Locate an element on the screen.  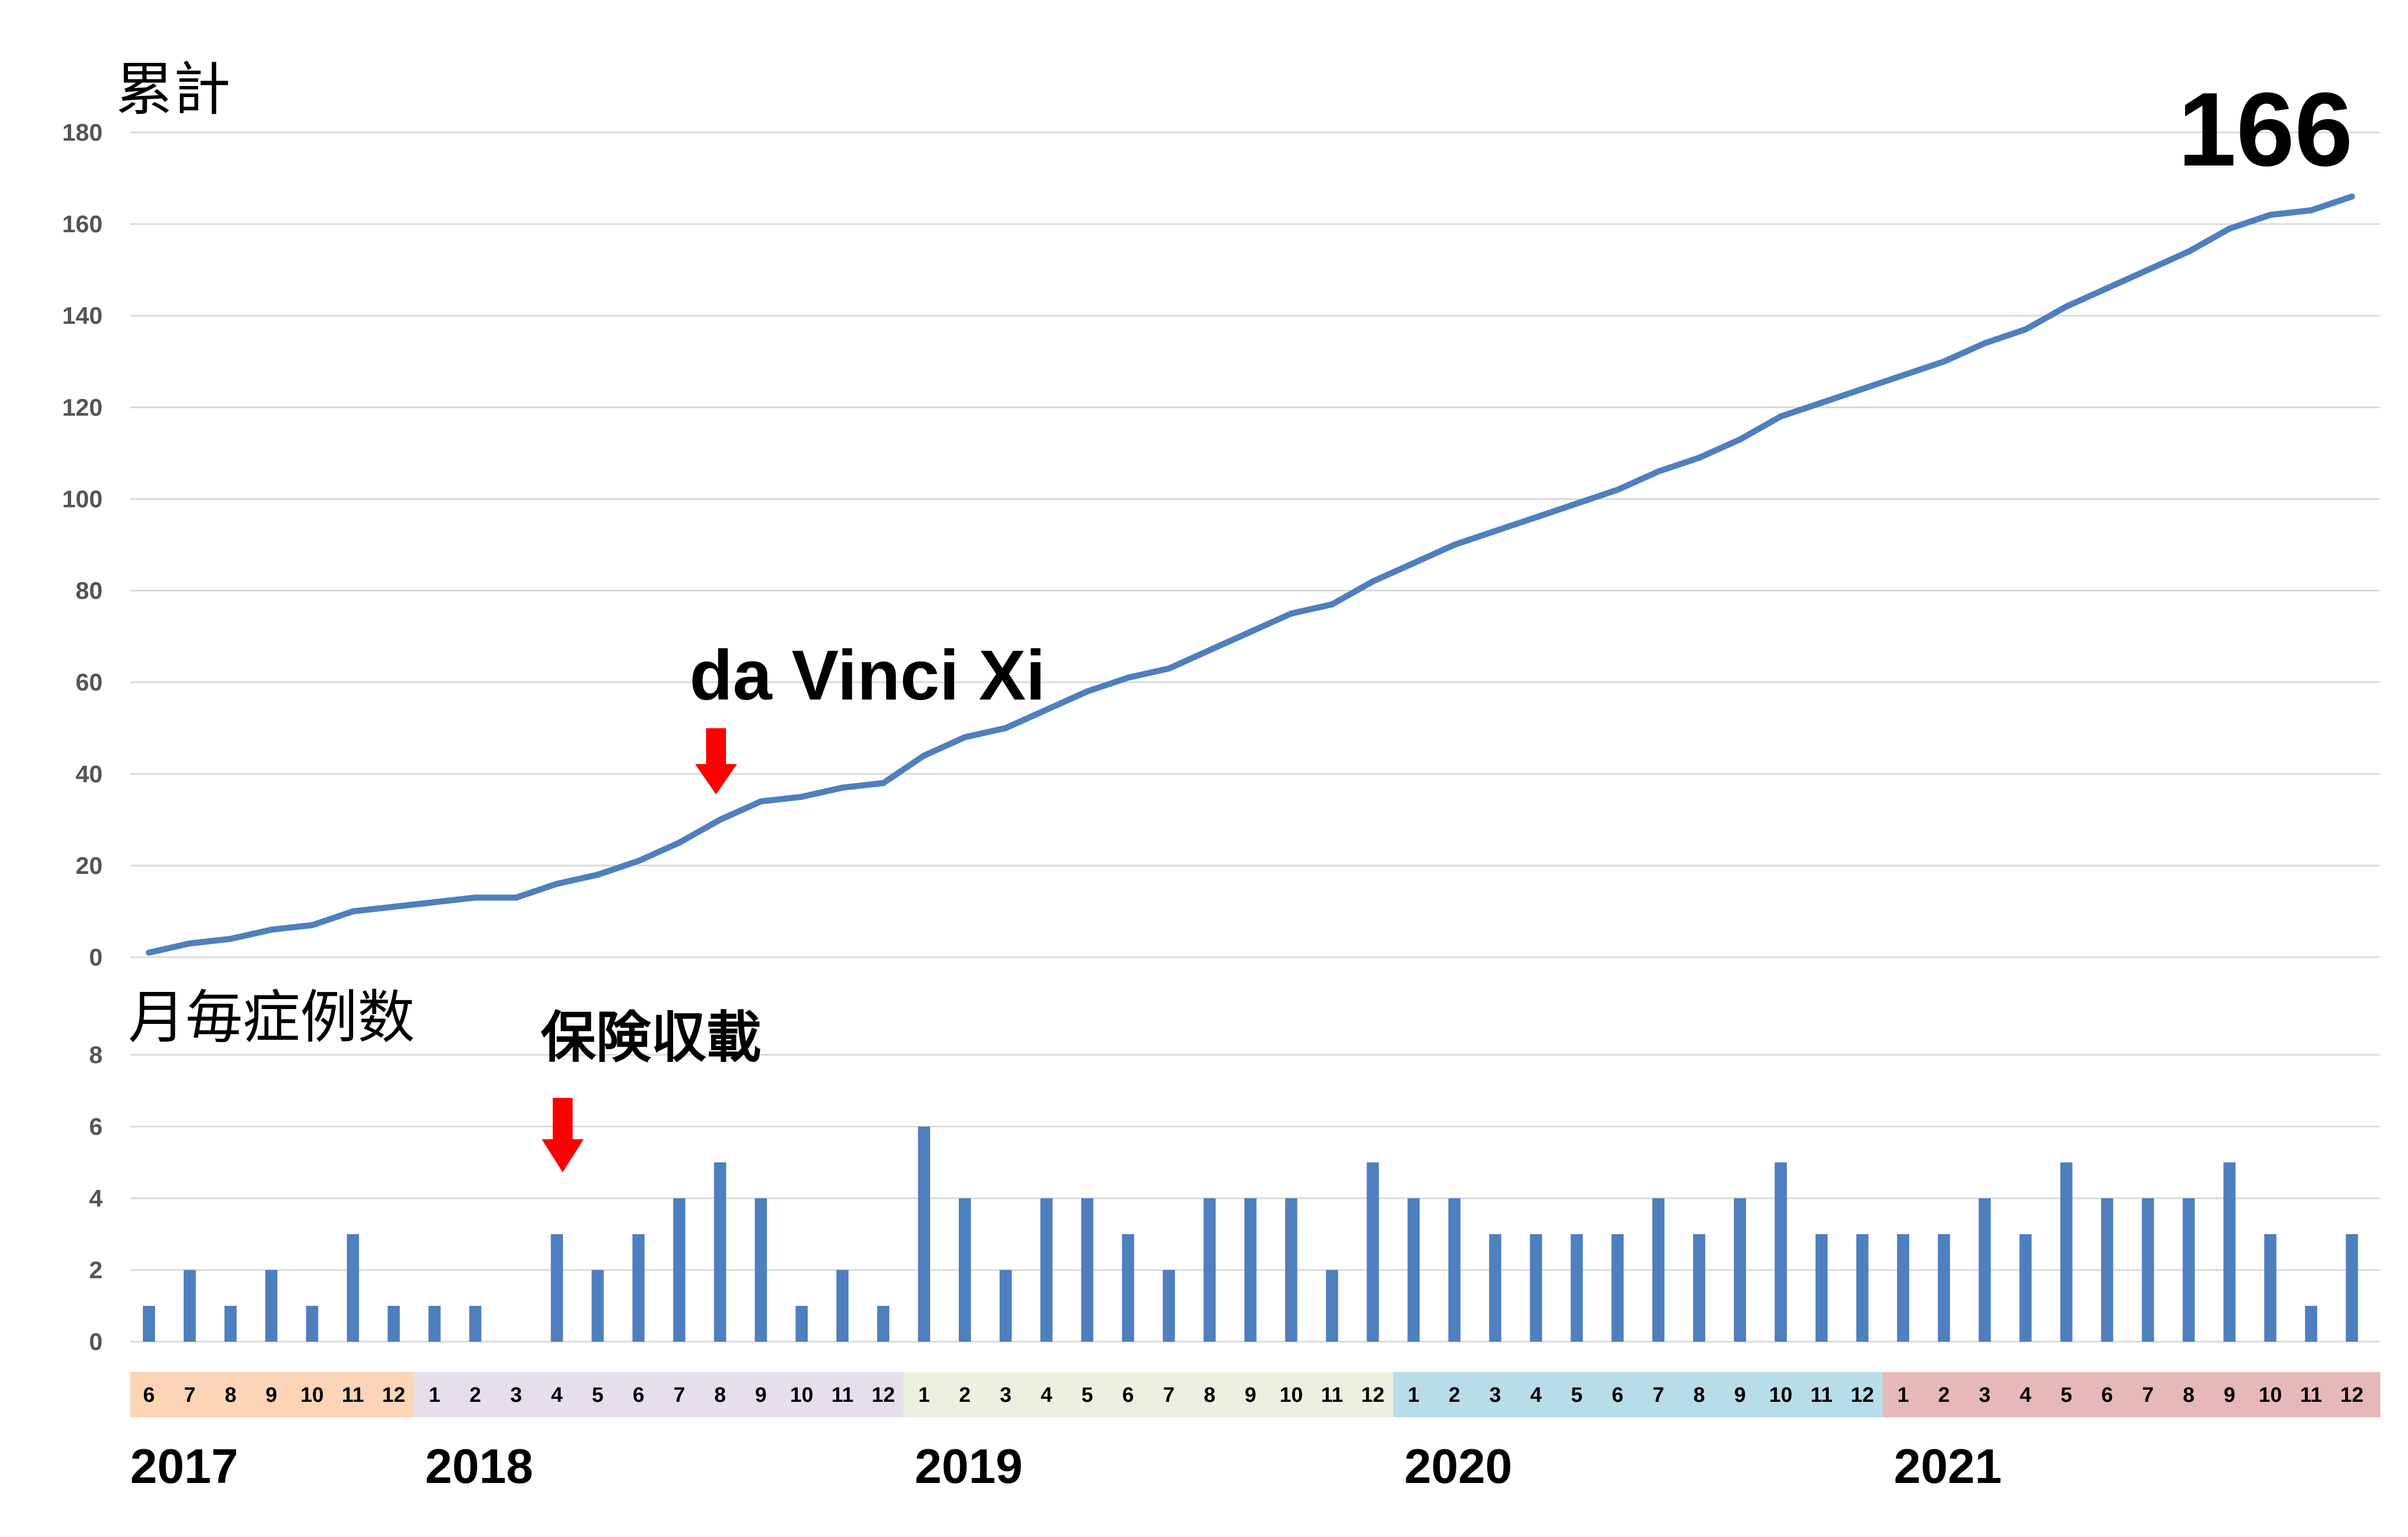
y-tick-label: 80 is located at coordinates (89, 591).